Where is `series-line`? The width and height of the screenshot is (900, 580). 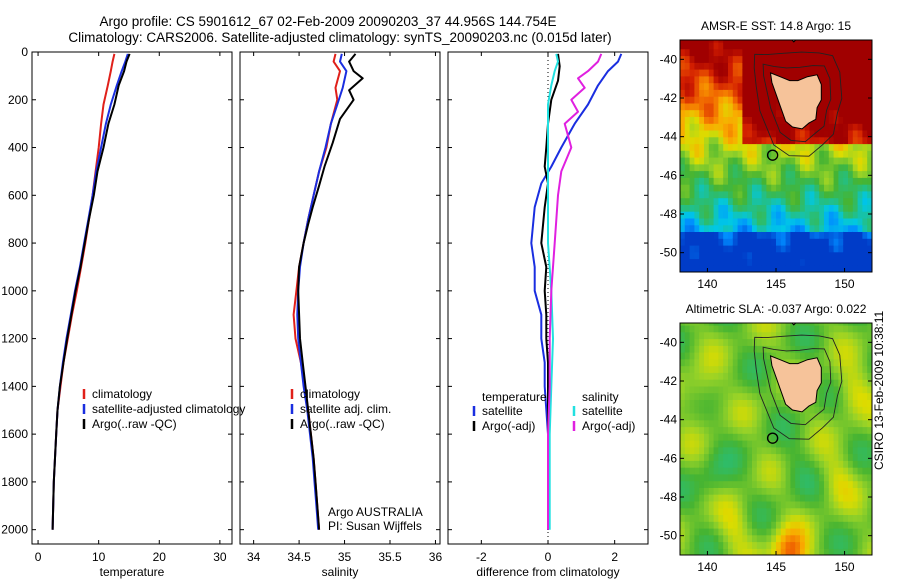 series-line is located at coordinates (90, 291).